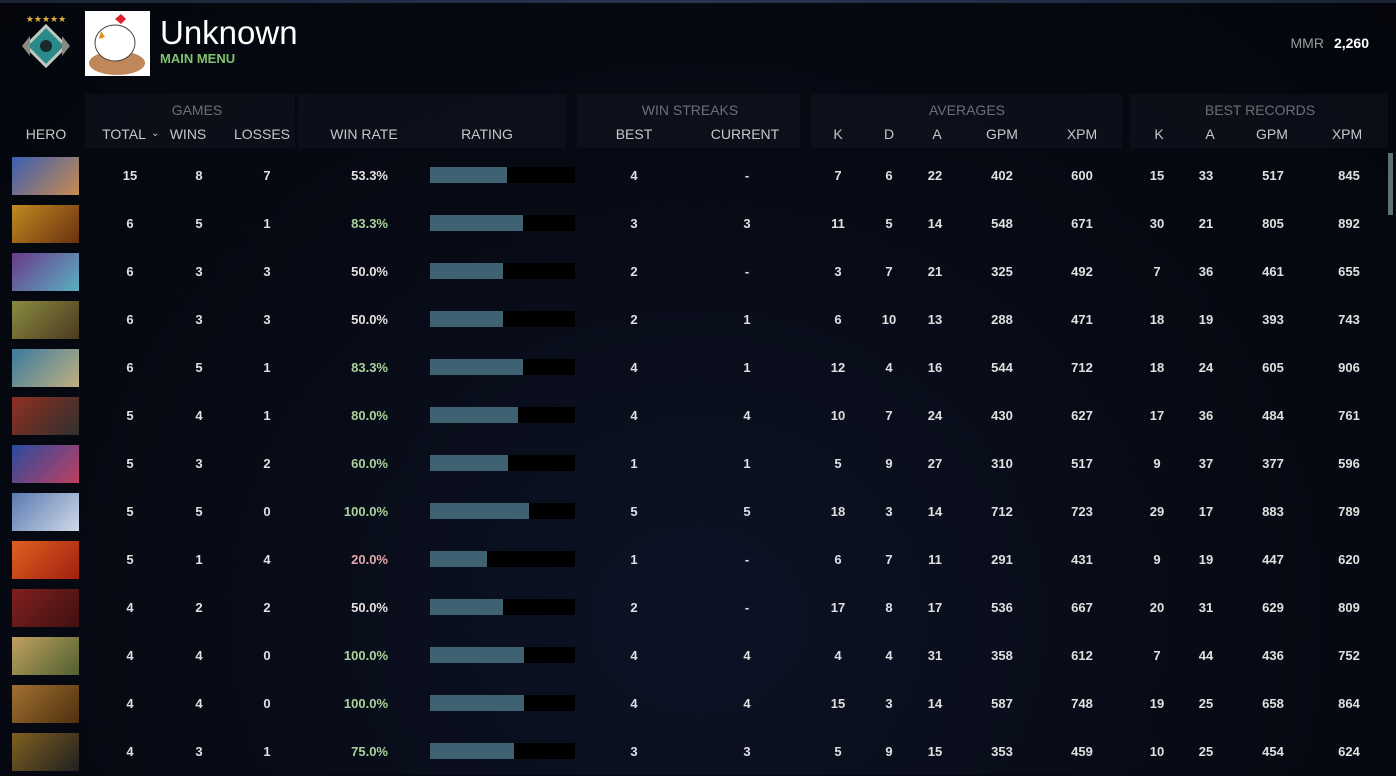  I want to click on main-menu-link: MAIN MENU, so click(198, 58).